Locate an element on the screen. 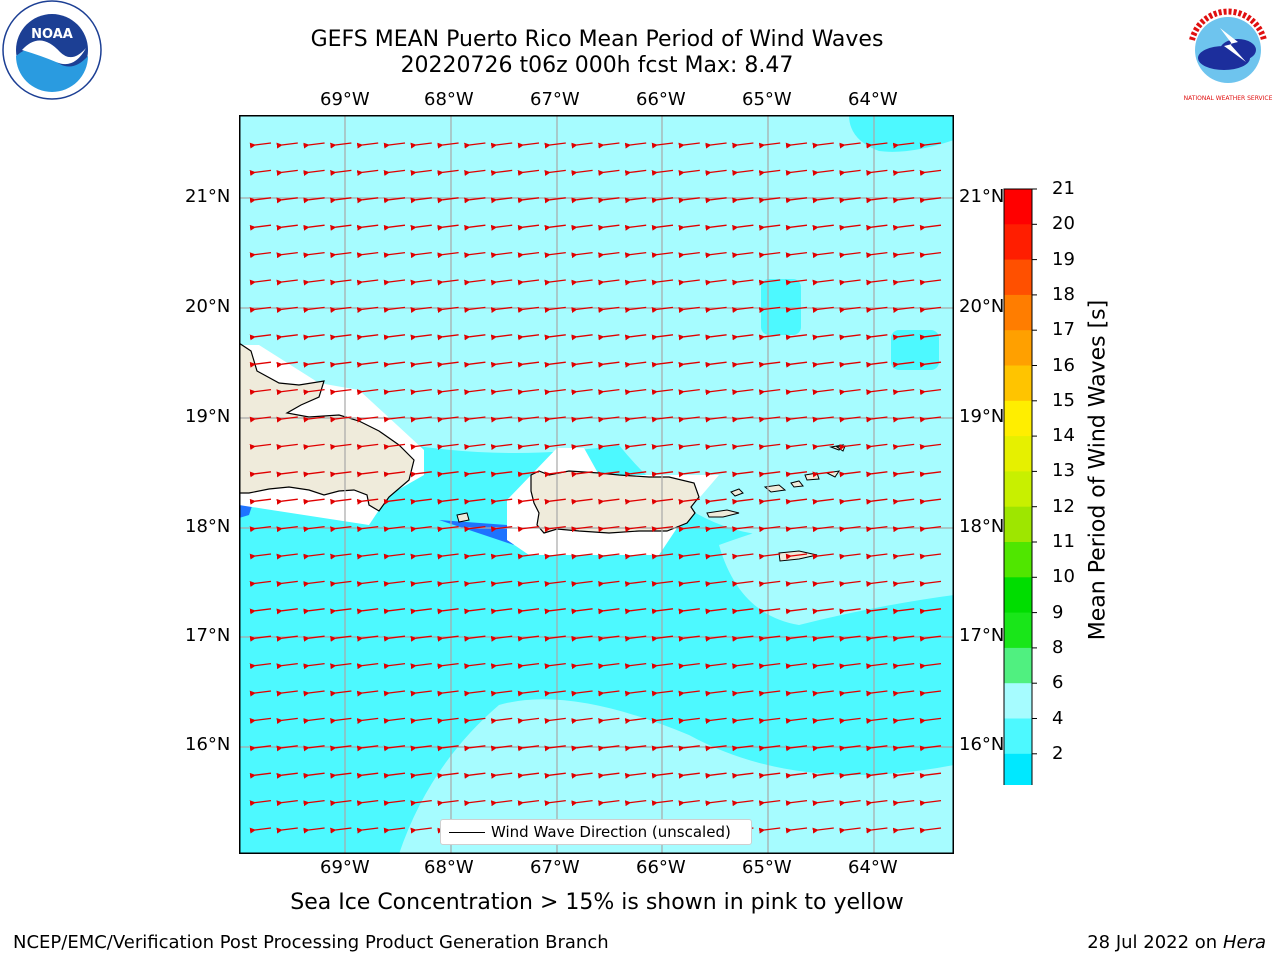  colorbar-tick-label: 18 is located at coordinates (1063, 294).